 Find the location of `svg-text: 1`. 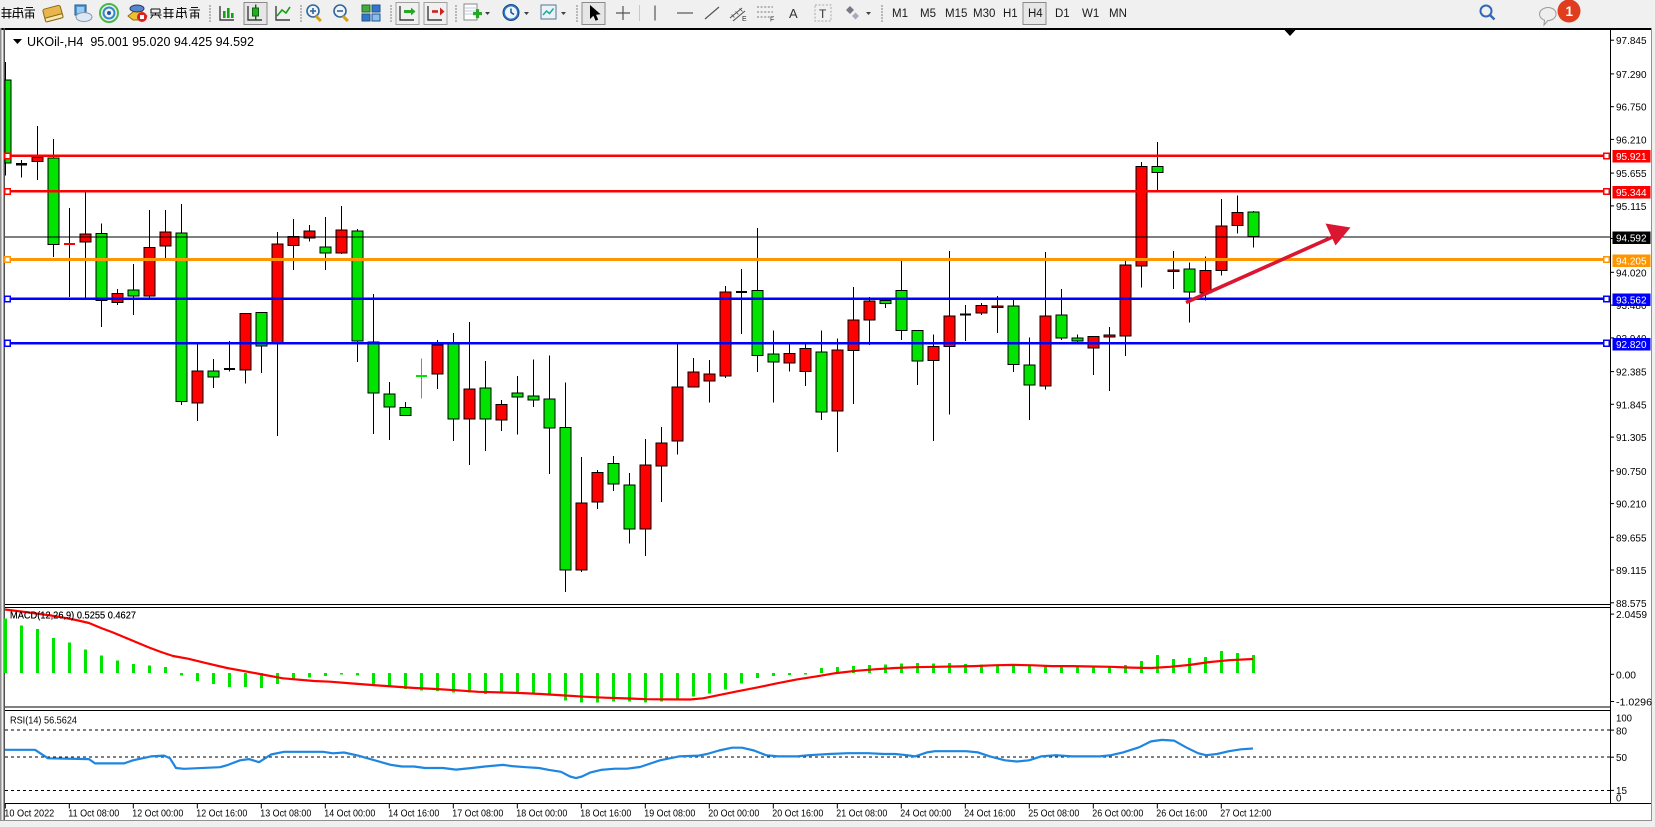

svg-text: 1 is located at coordinates (1570, 11).